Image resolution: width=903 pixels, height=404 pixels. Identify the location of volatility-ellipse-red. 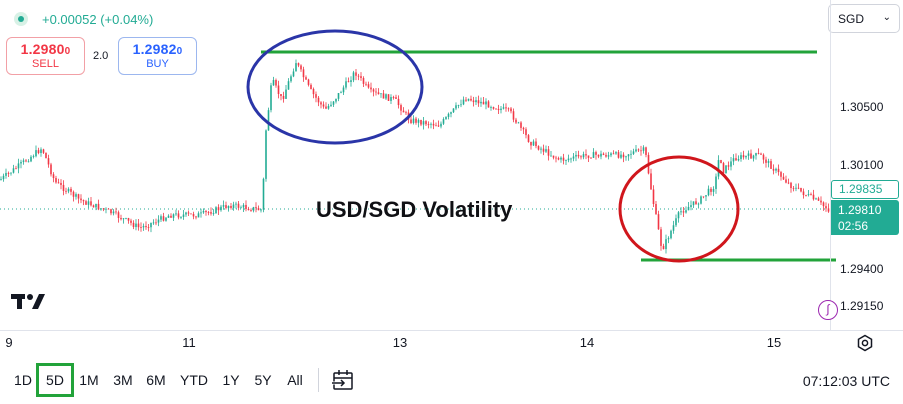
(679, 209).